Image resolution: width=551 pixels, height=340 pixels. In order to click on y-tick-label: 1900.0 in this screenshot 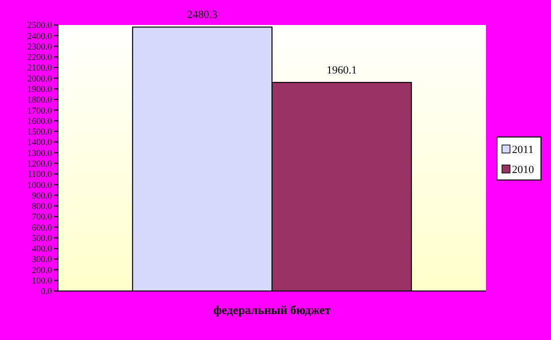, I will do `click(39, 89)`.